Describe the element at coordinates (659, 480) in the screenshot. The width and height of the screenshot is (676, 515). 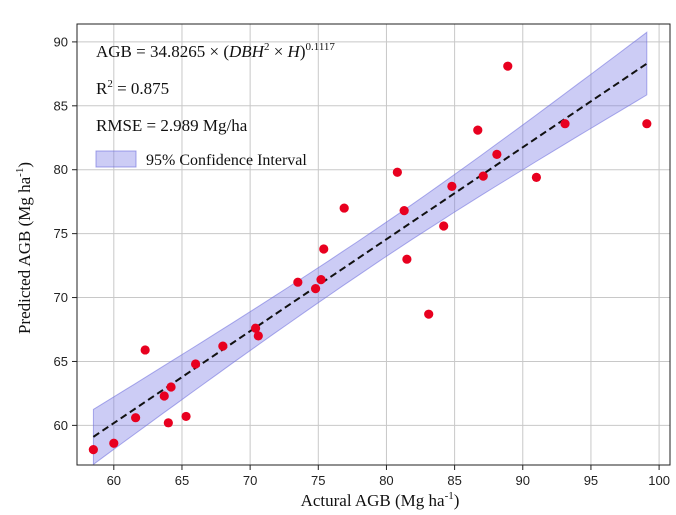
I see `x-tick-label: 100` at that location.